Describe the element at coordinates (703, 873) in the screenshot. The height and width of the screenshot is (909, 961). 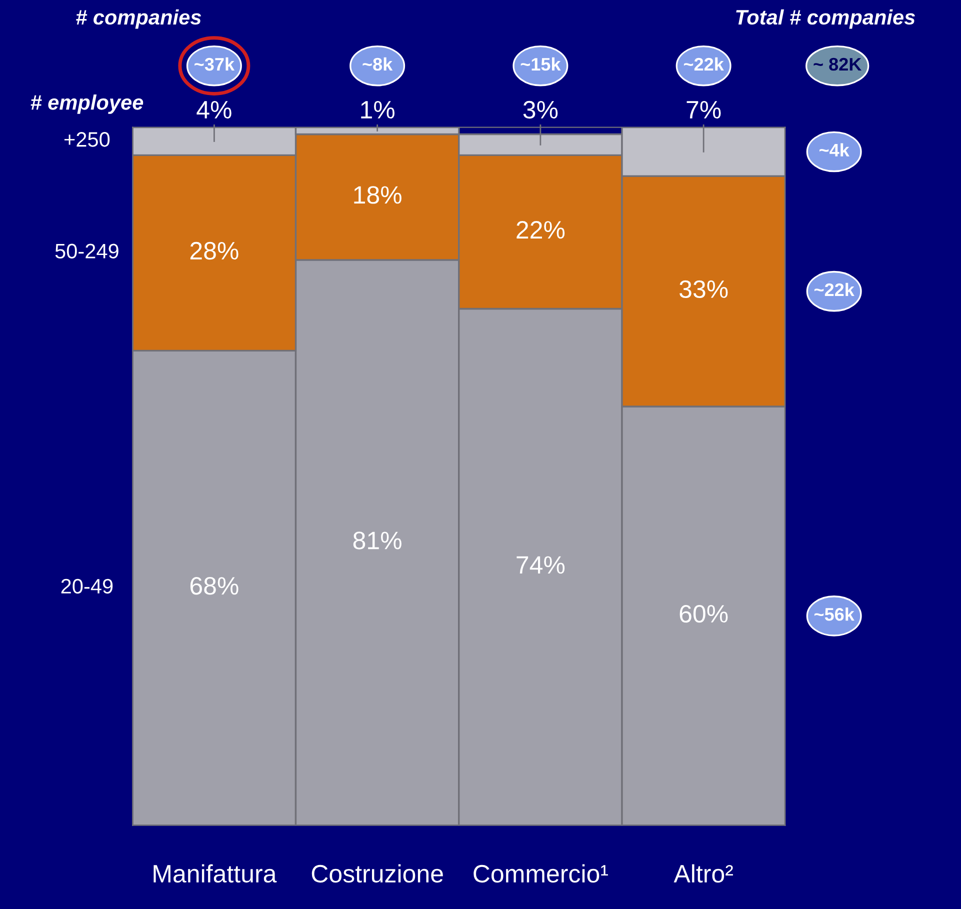
I see `x-tick-label: Altro²` at that location.